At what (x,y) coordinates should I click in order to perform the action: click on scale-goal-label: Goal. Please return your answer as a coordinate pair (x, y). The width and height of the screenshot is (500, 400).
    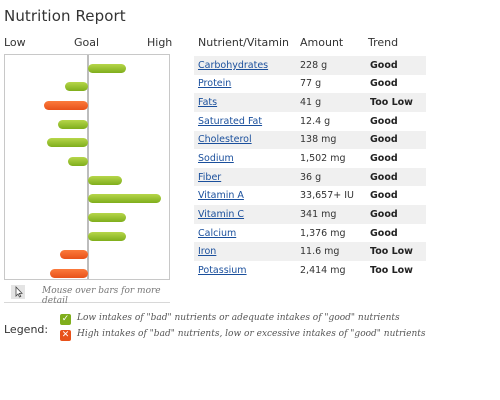
    Looking at the image, I should click on (87, 42).